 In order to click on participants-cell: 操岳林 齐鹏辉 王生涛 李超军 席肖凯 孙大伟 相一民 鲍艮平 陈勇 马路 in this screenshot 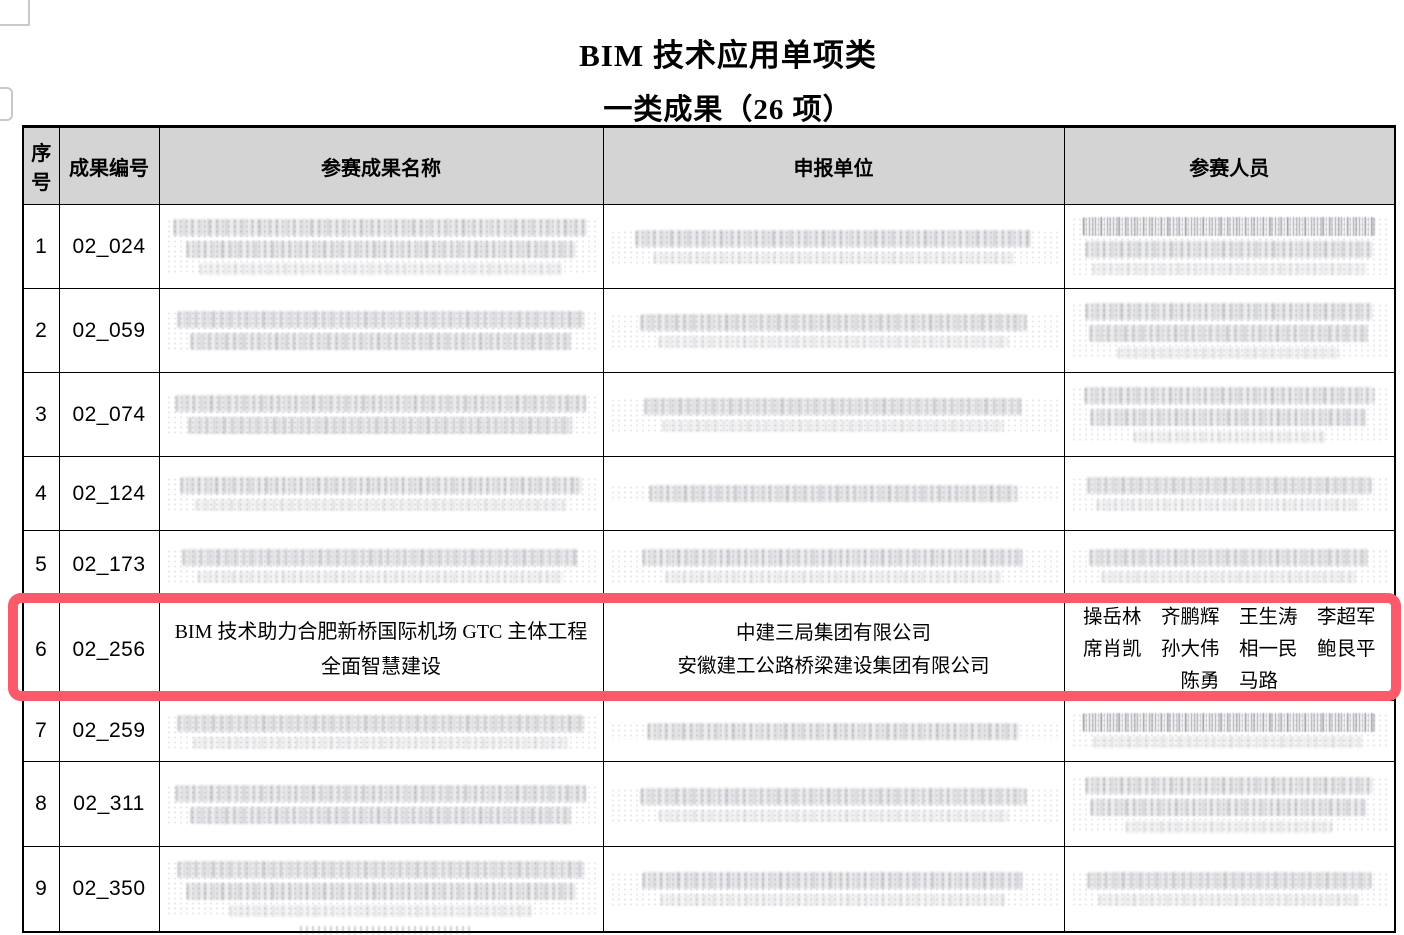, I will do `click(1229, 650)`.